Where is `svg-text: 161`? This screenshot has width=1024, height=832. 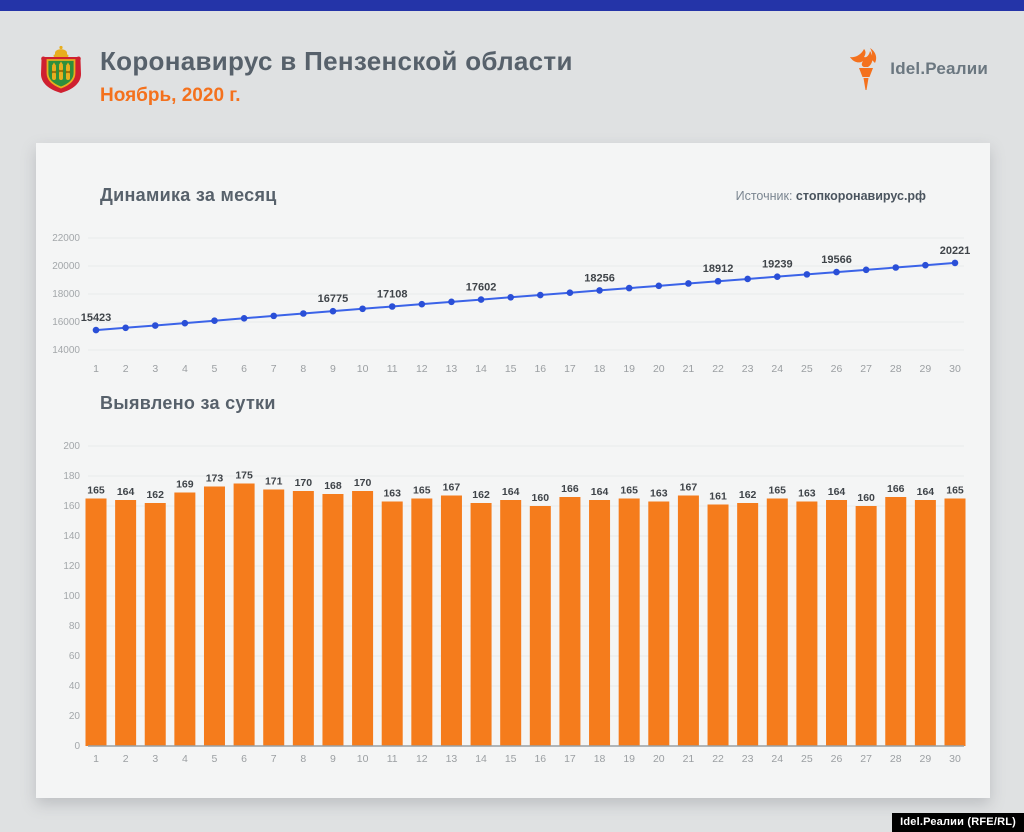 svg-text: 161 is located at coordinates (718, 497).